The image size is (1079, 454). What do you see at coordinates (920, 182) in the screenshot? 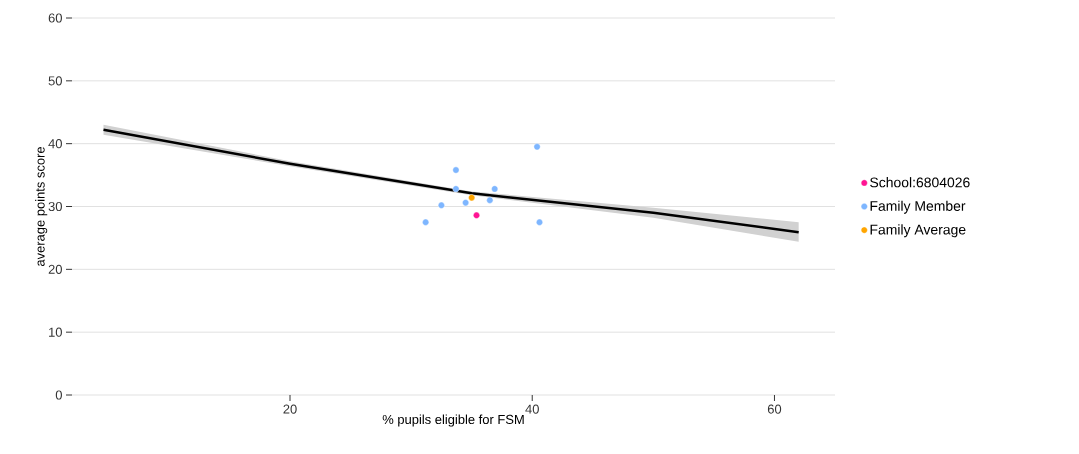
I see `legend-label: School:6804026` at bounding box center [920, 182].